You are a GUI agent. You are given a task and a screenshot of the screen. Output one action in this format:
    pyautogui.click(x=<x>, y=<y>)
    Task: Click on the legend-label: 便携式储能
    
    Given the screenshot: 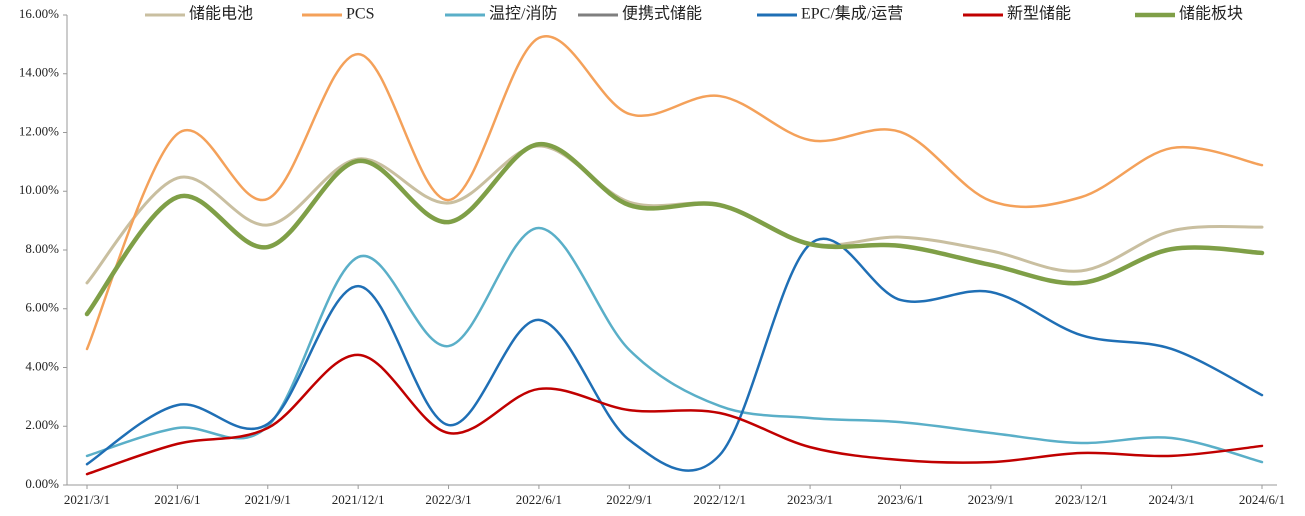 What is the action you would take?
    pyautogui.click(x=662, y=14)
    